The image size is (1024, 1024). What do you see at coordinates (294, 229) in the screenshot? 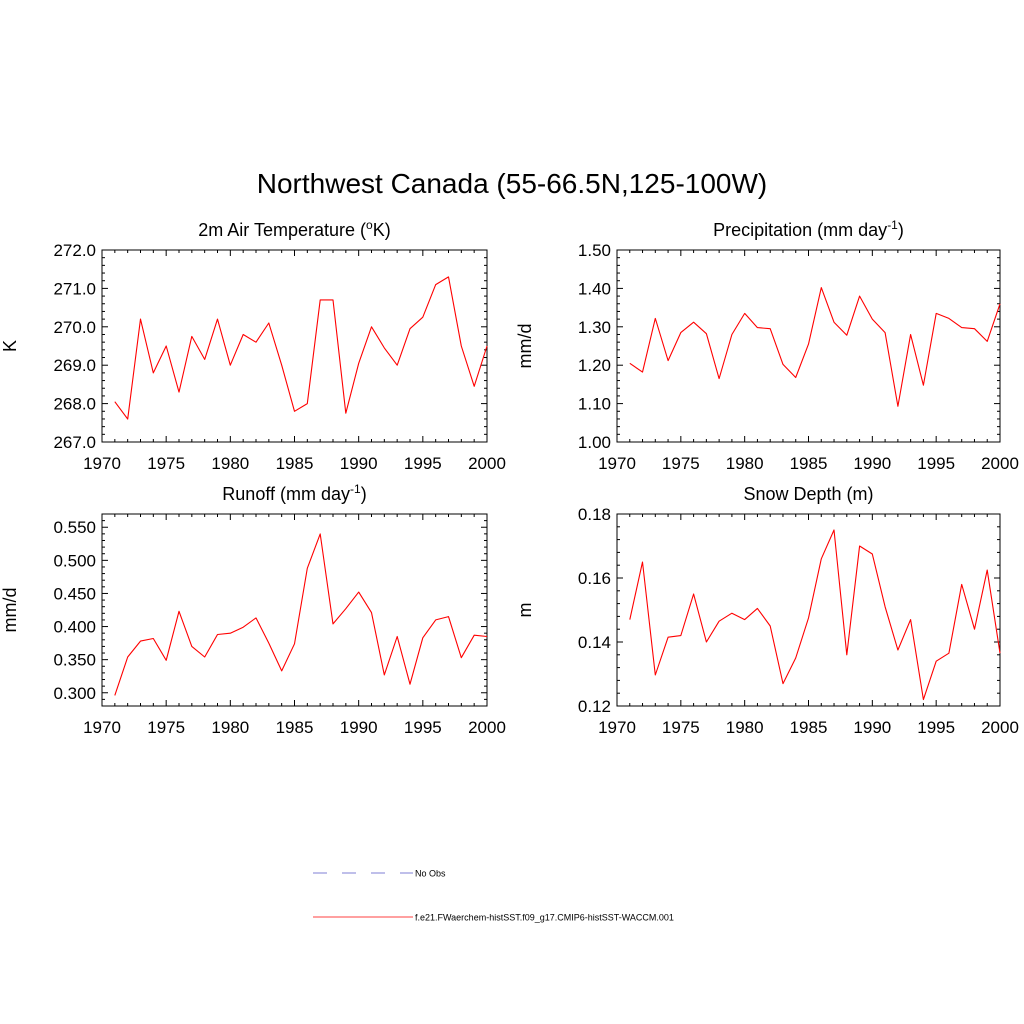
I see `panel-title: 2m Air Temperature (oK)` at bounding box center [294, 229].